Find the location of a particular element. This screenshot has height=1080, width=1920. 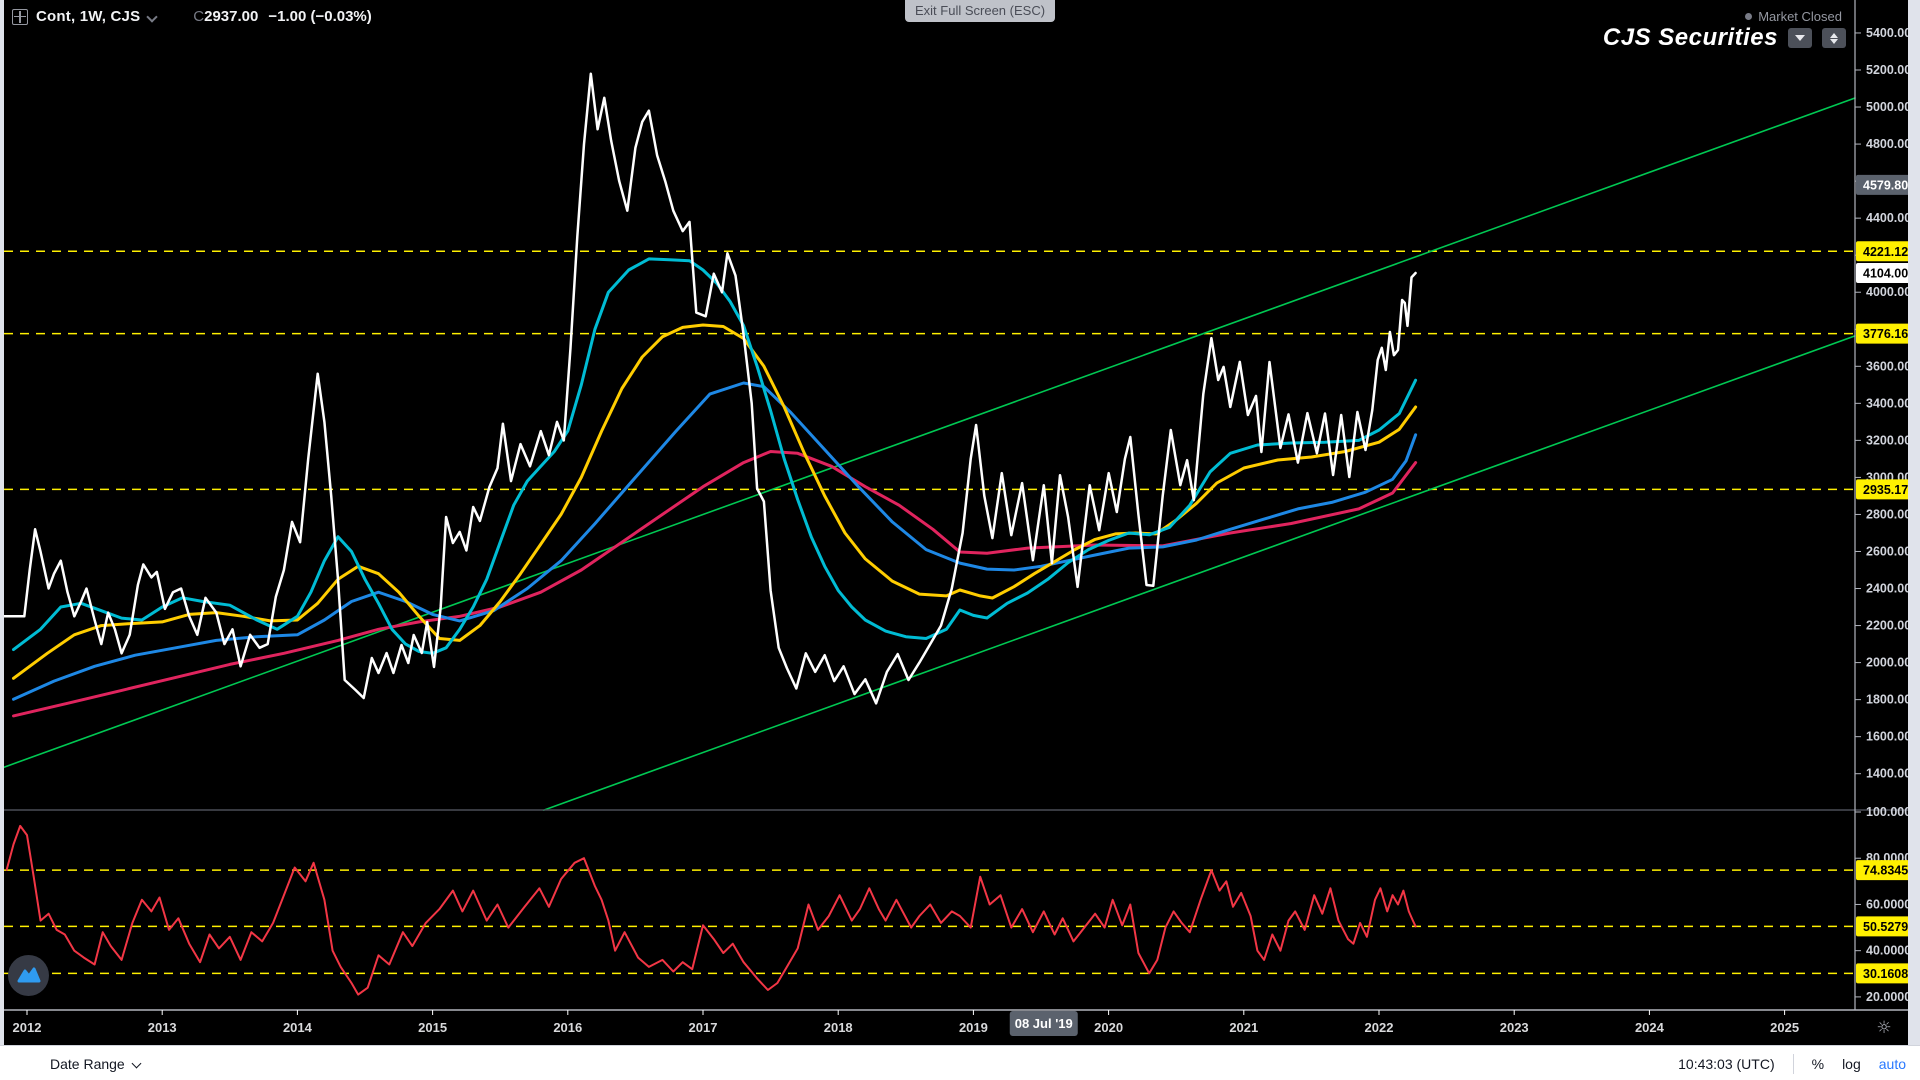

year-label-2019: 2019 is located at coordinates (973, 1027).